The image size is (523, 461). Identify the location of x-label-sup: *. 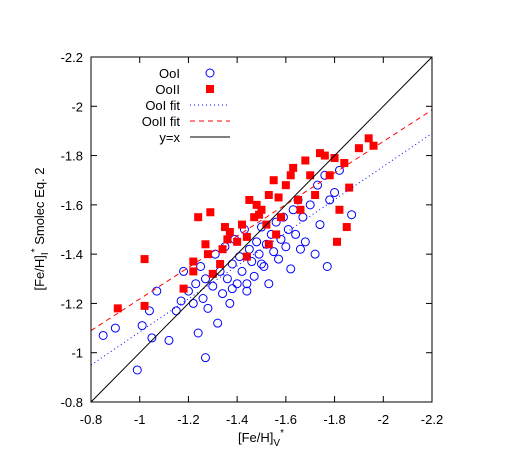
(282, 433).